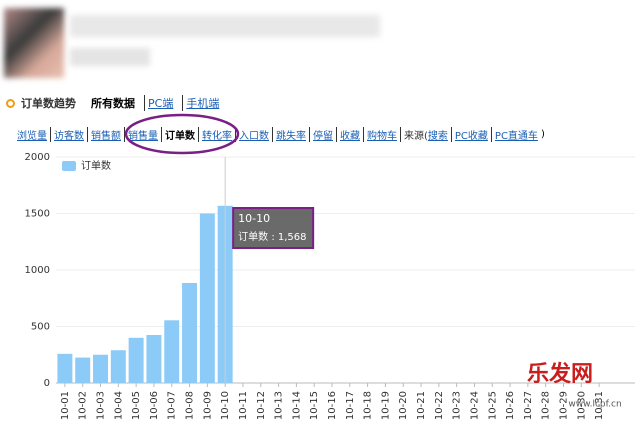  I want to click on y-tick-label: 0, so click(47, 383).